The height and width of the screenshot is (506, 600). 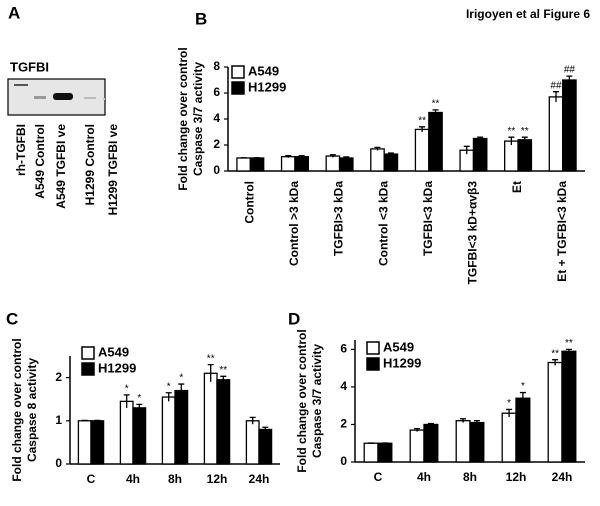 I want to click on lane-label: A549 Control, so click(x=40, y=161).